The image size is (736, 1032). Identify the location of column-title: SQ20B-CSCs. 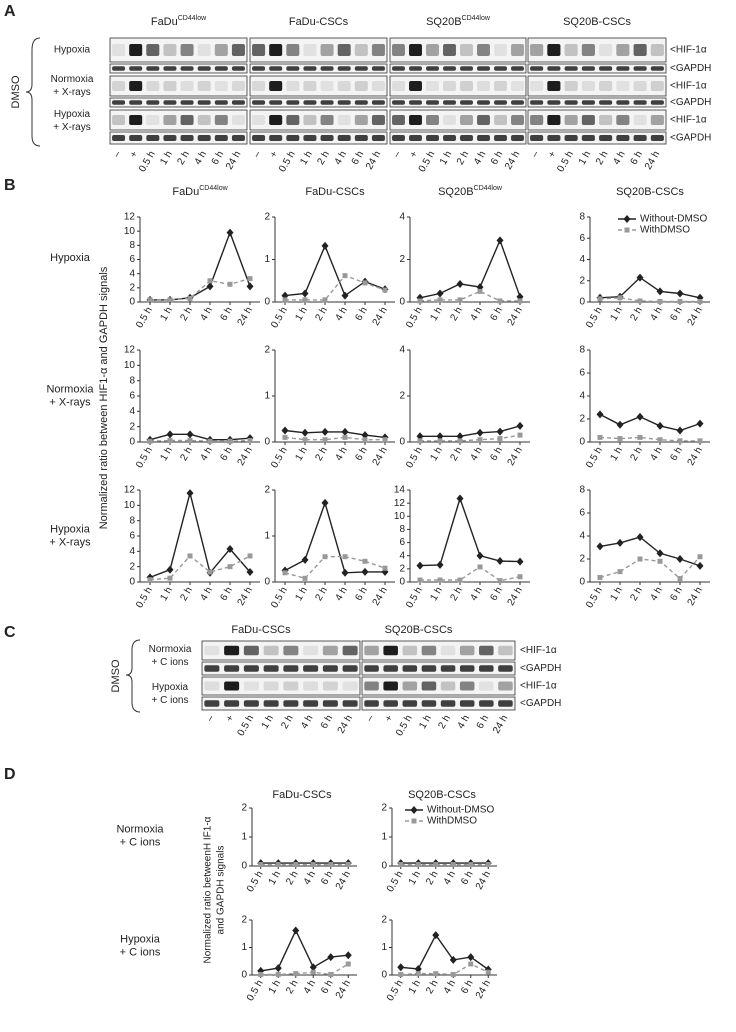
(442, 795).